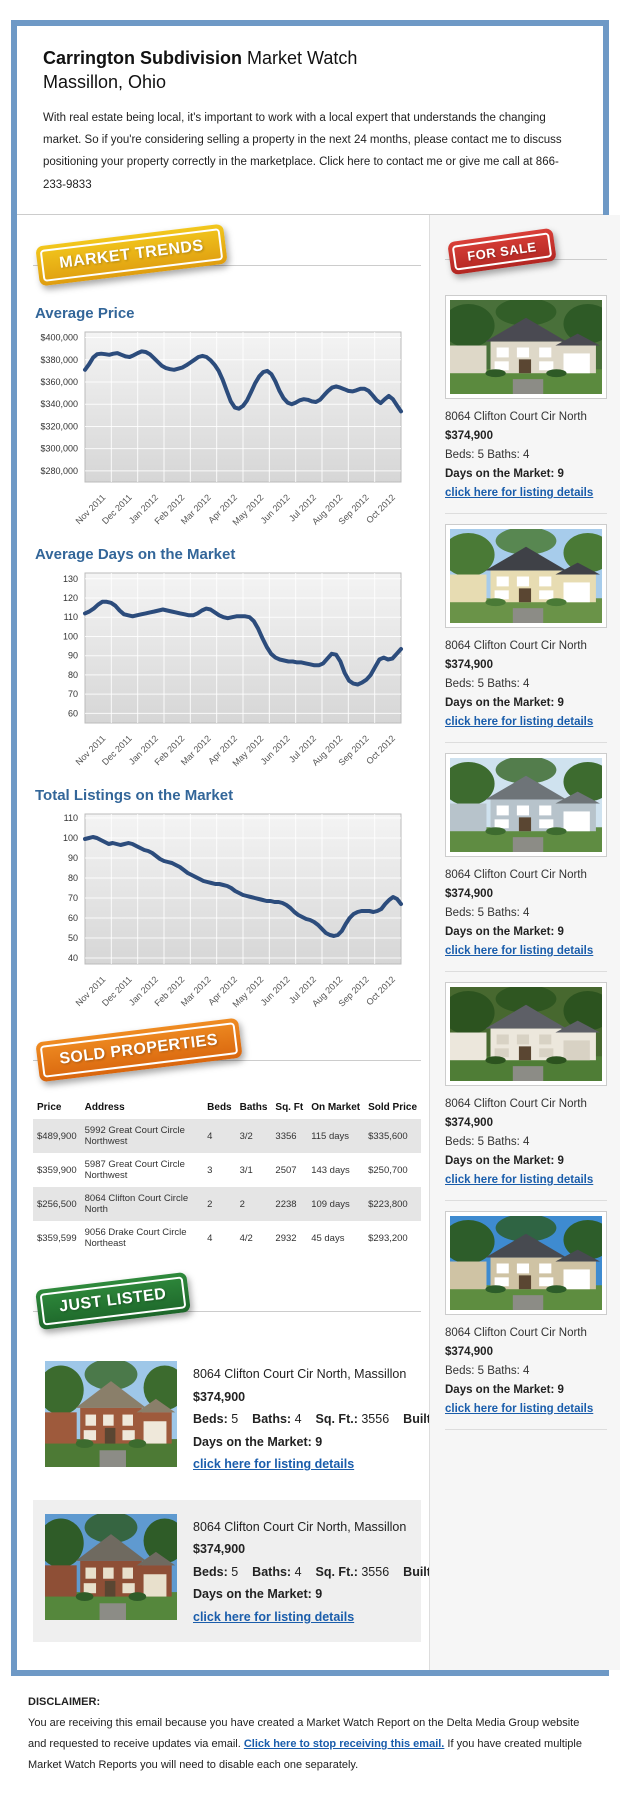  What do you see at coordinates (134, 1136) in the screenshot?
I see `table-cell: 5992 Great Court Circle Northwest` at bounding box center [134, 1136].